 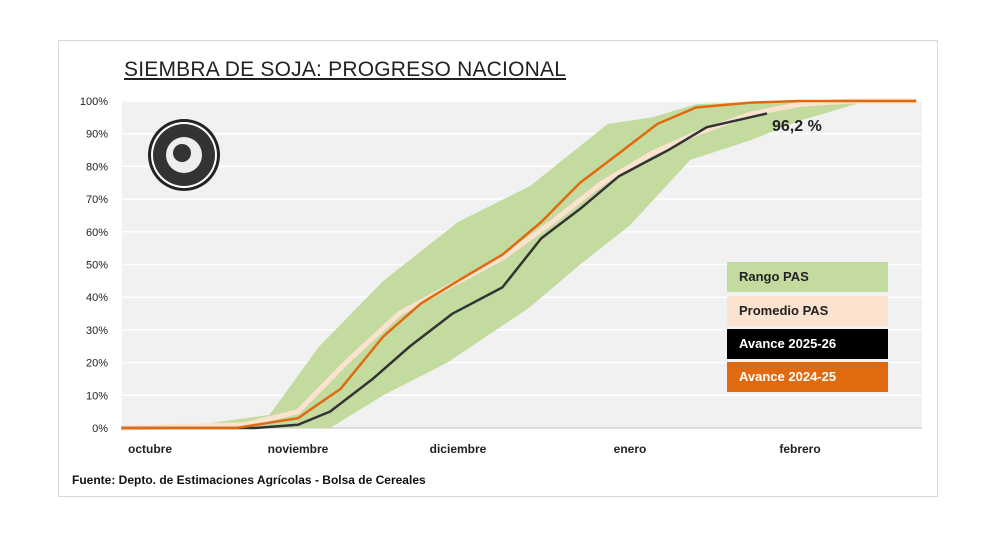 What do you see at coordinates (97, 233) in the screenshot?
I see `y-tick-label: 60%` at bounding box center [97, 233].